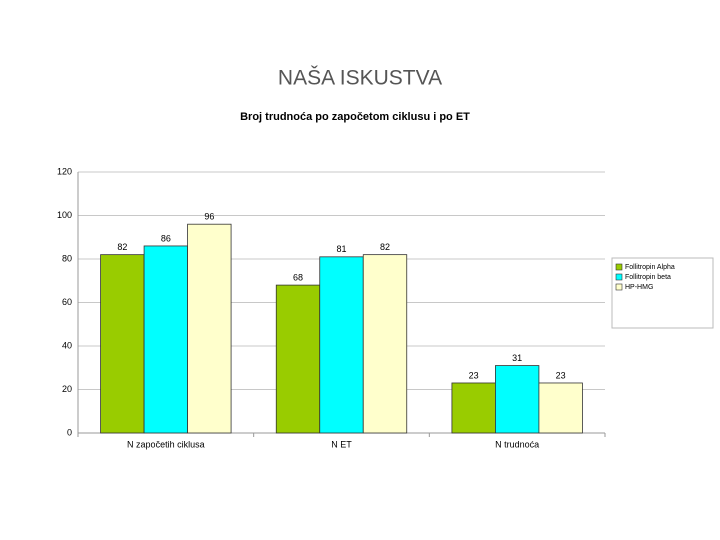  What do you see at coordinates (341, 249) in the screenshot?
I see `value-label: 81` at bounding box center [341, 249].